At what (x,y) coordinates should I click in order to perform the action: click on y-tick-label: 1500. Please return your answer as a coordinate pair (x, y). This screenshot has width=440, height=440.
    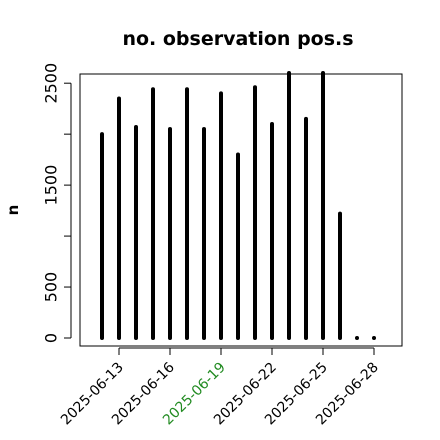
    Looking at the image, I should click on (51, 185).